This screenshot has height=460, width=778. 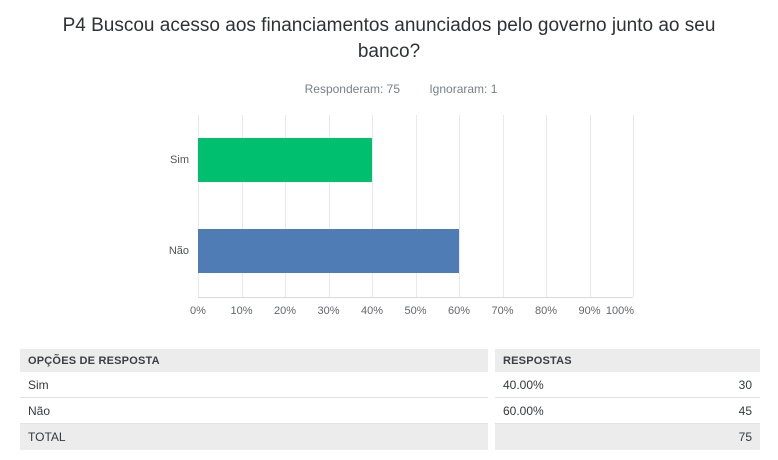 I want to click on x-axis-tick-label: 100%, so click(x=619, y=311).